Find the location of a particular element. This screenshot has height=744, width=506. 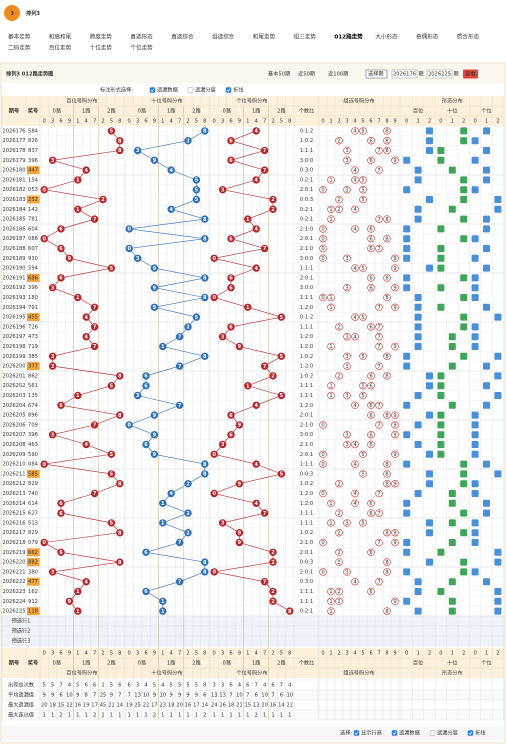

period-link: 近100期 is located at coordinates (338, 74).